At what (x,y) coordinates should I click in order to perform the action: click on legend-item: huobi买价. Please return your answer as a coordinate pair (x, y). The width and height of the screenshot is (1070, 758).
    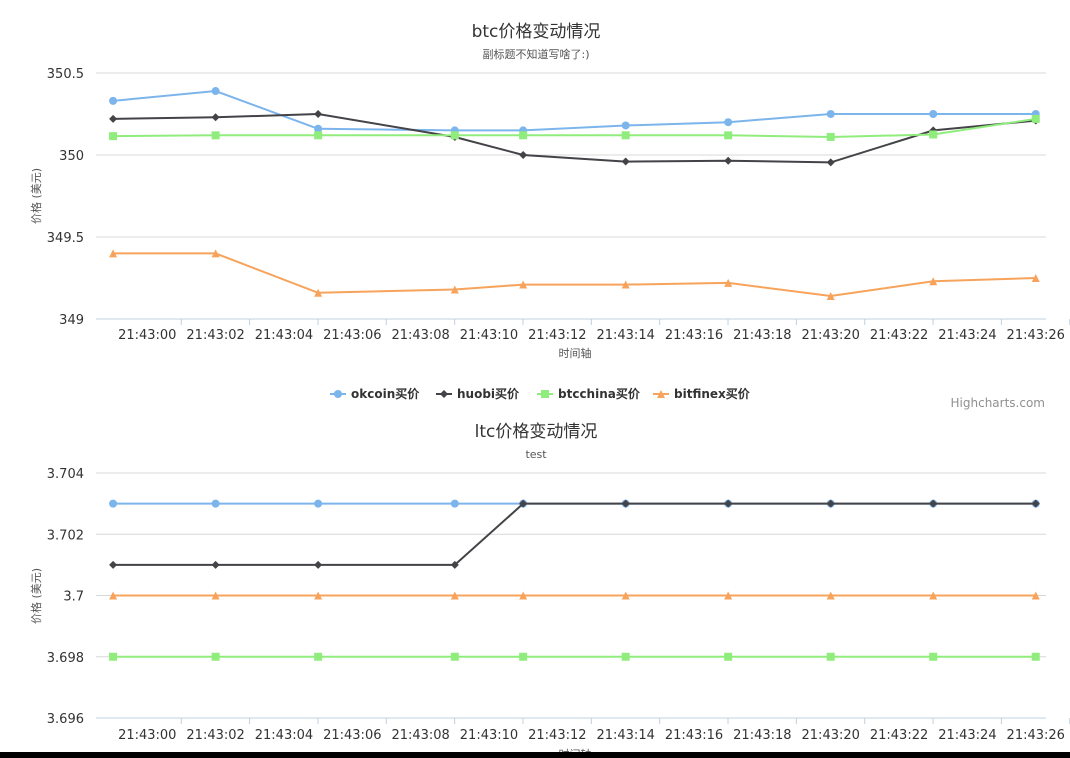
    Looking at the image, I should click on (478, 394).